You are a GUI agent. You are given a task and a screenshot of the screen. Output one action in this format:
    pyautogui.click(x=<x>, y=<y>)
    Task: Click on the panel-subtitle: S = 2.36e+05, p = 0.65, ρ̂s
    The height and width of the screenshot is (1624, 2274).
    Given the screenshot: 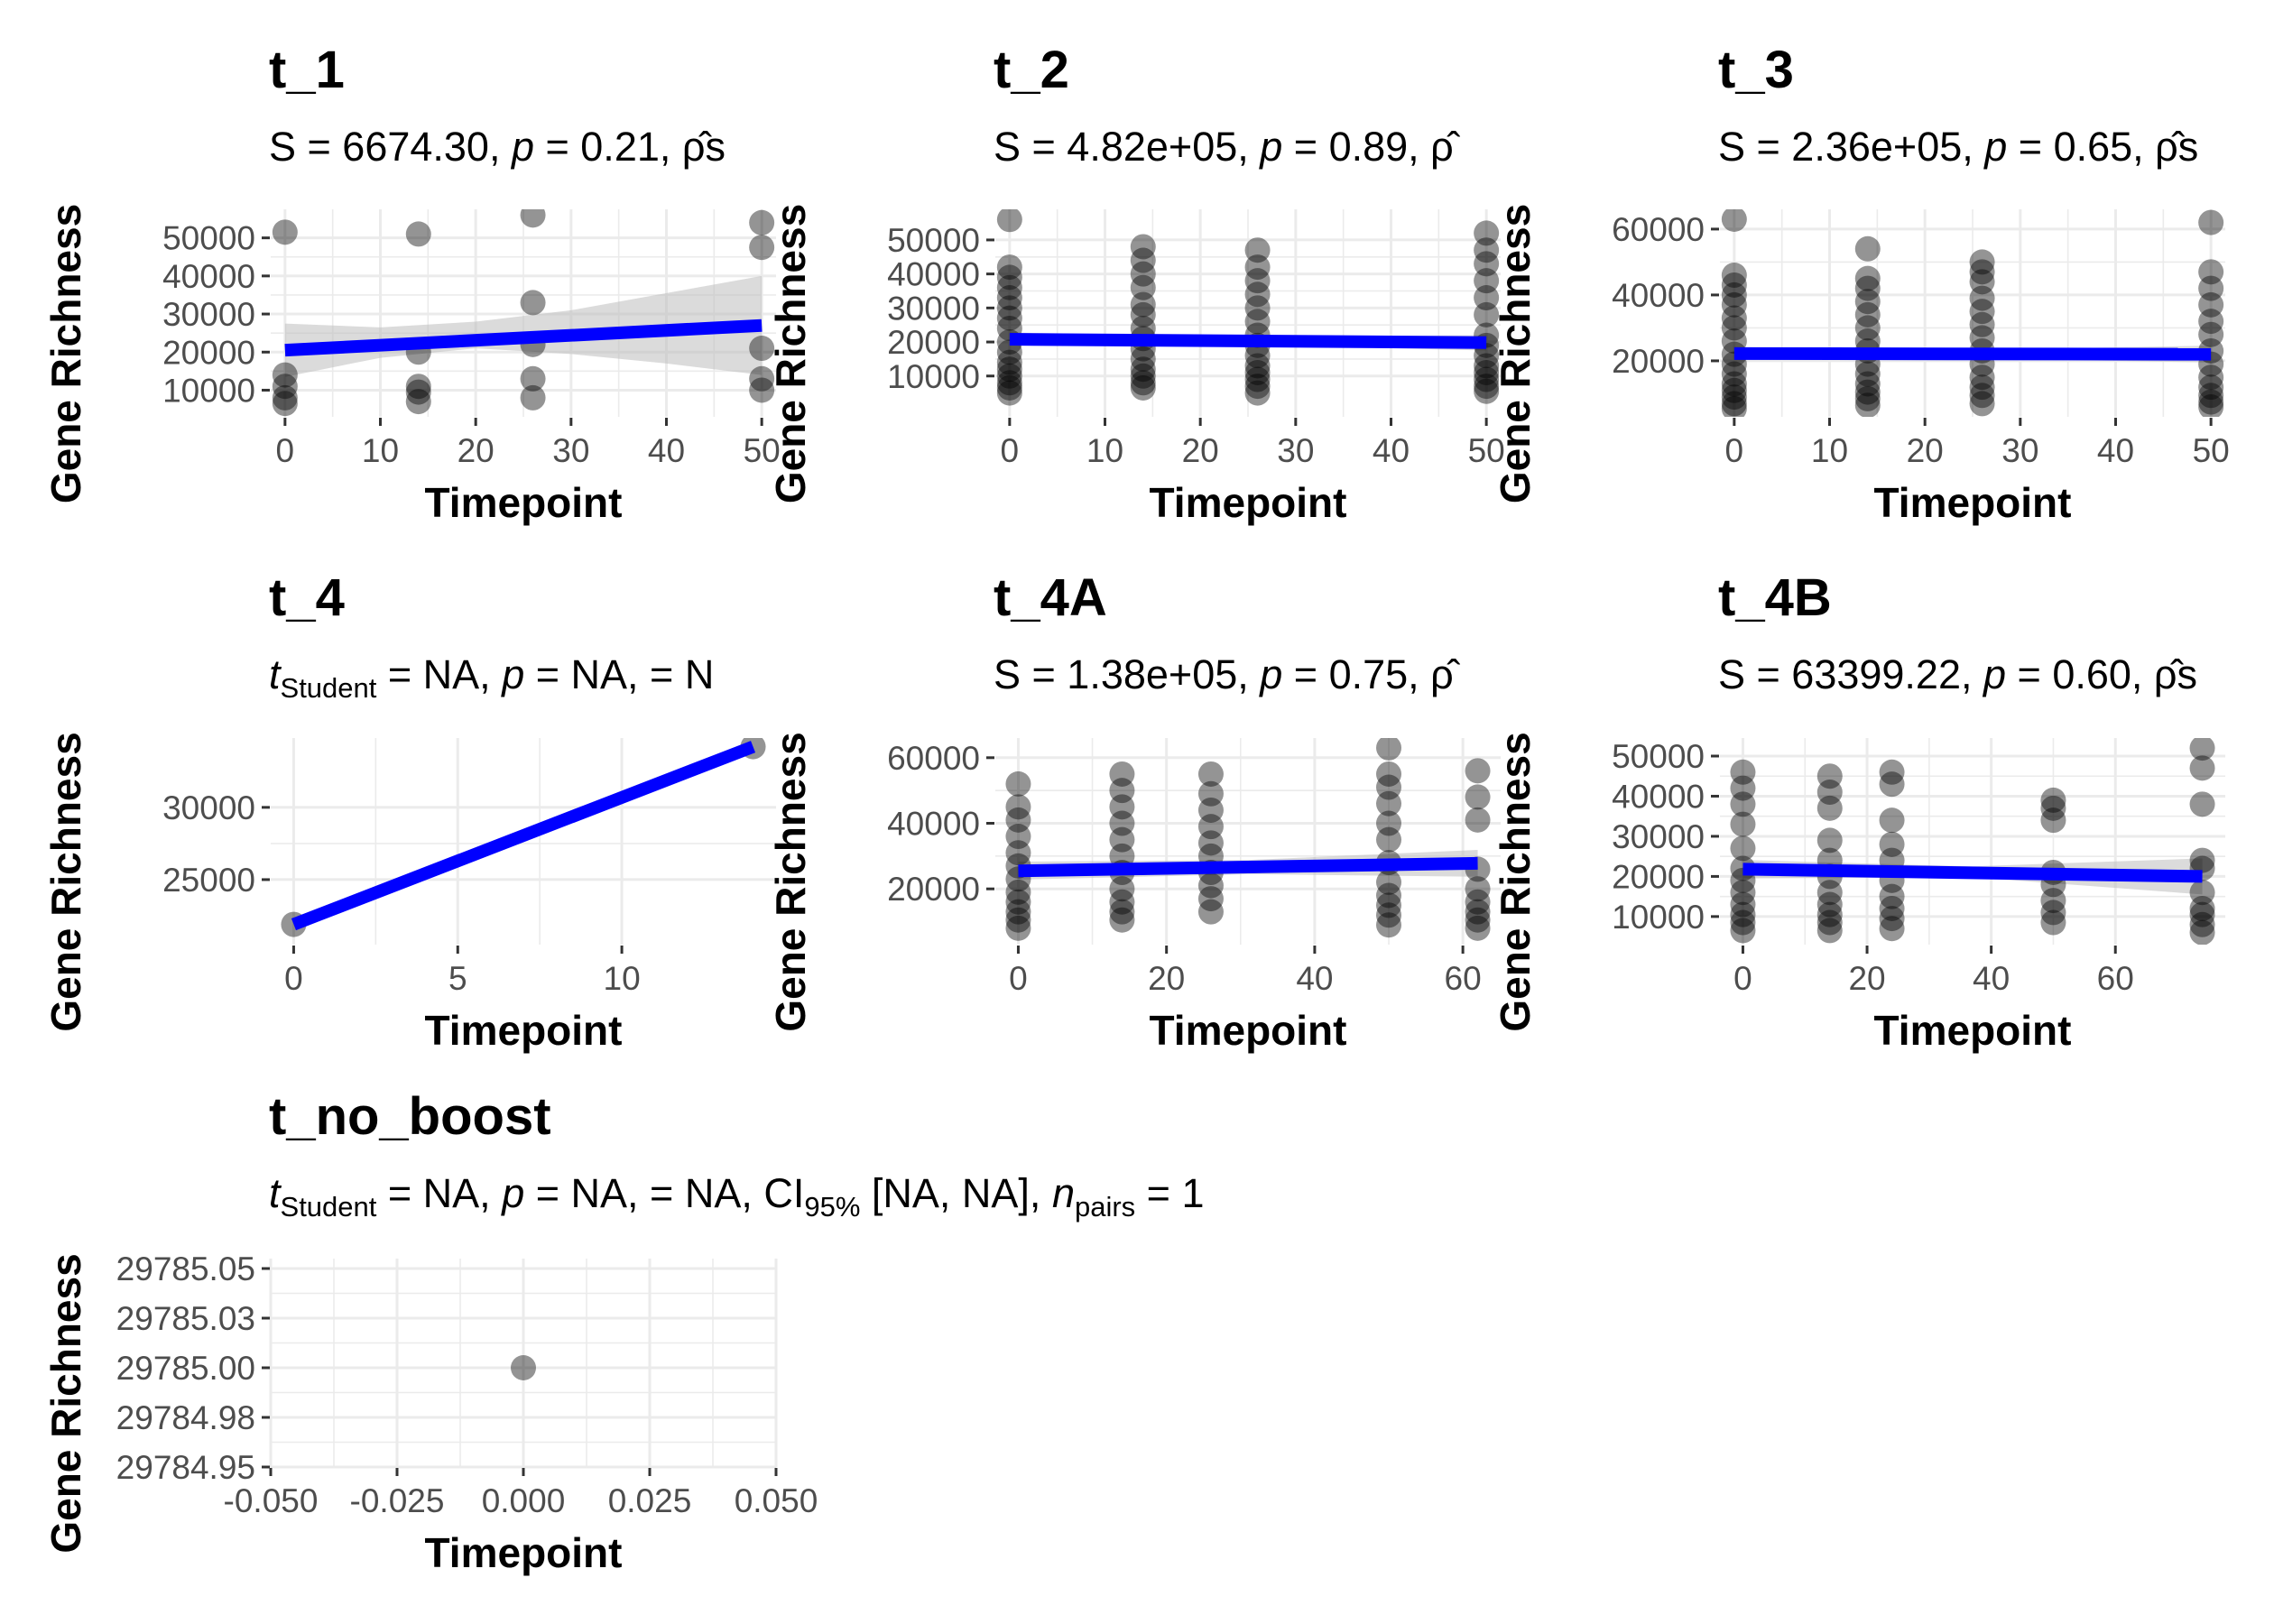 What is the action you would take?
    pyautogui.click(x=1958, y=147)
    